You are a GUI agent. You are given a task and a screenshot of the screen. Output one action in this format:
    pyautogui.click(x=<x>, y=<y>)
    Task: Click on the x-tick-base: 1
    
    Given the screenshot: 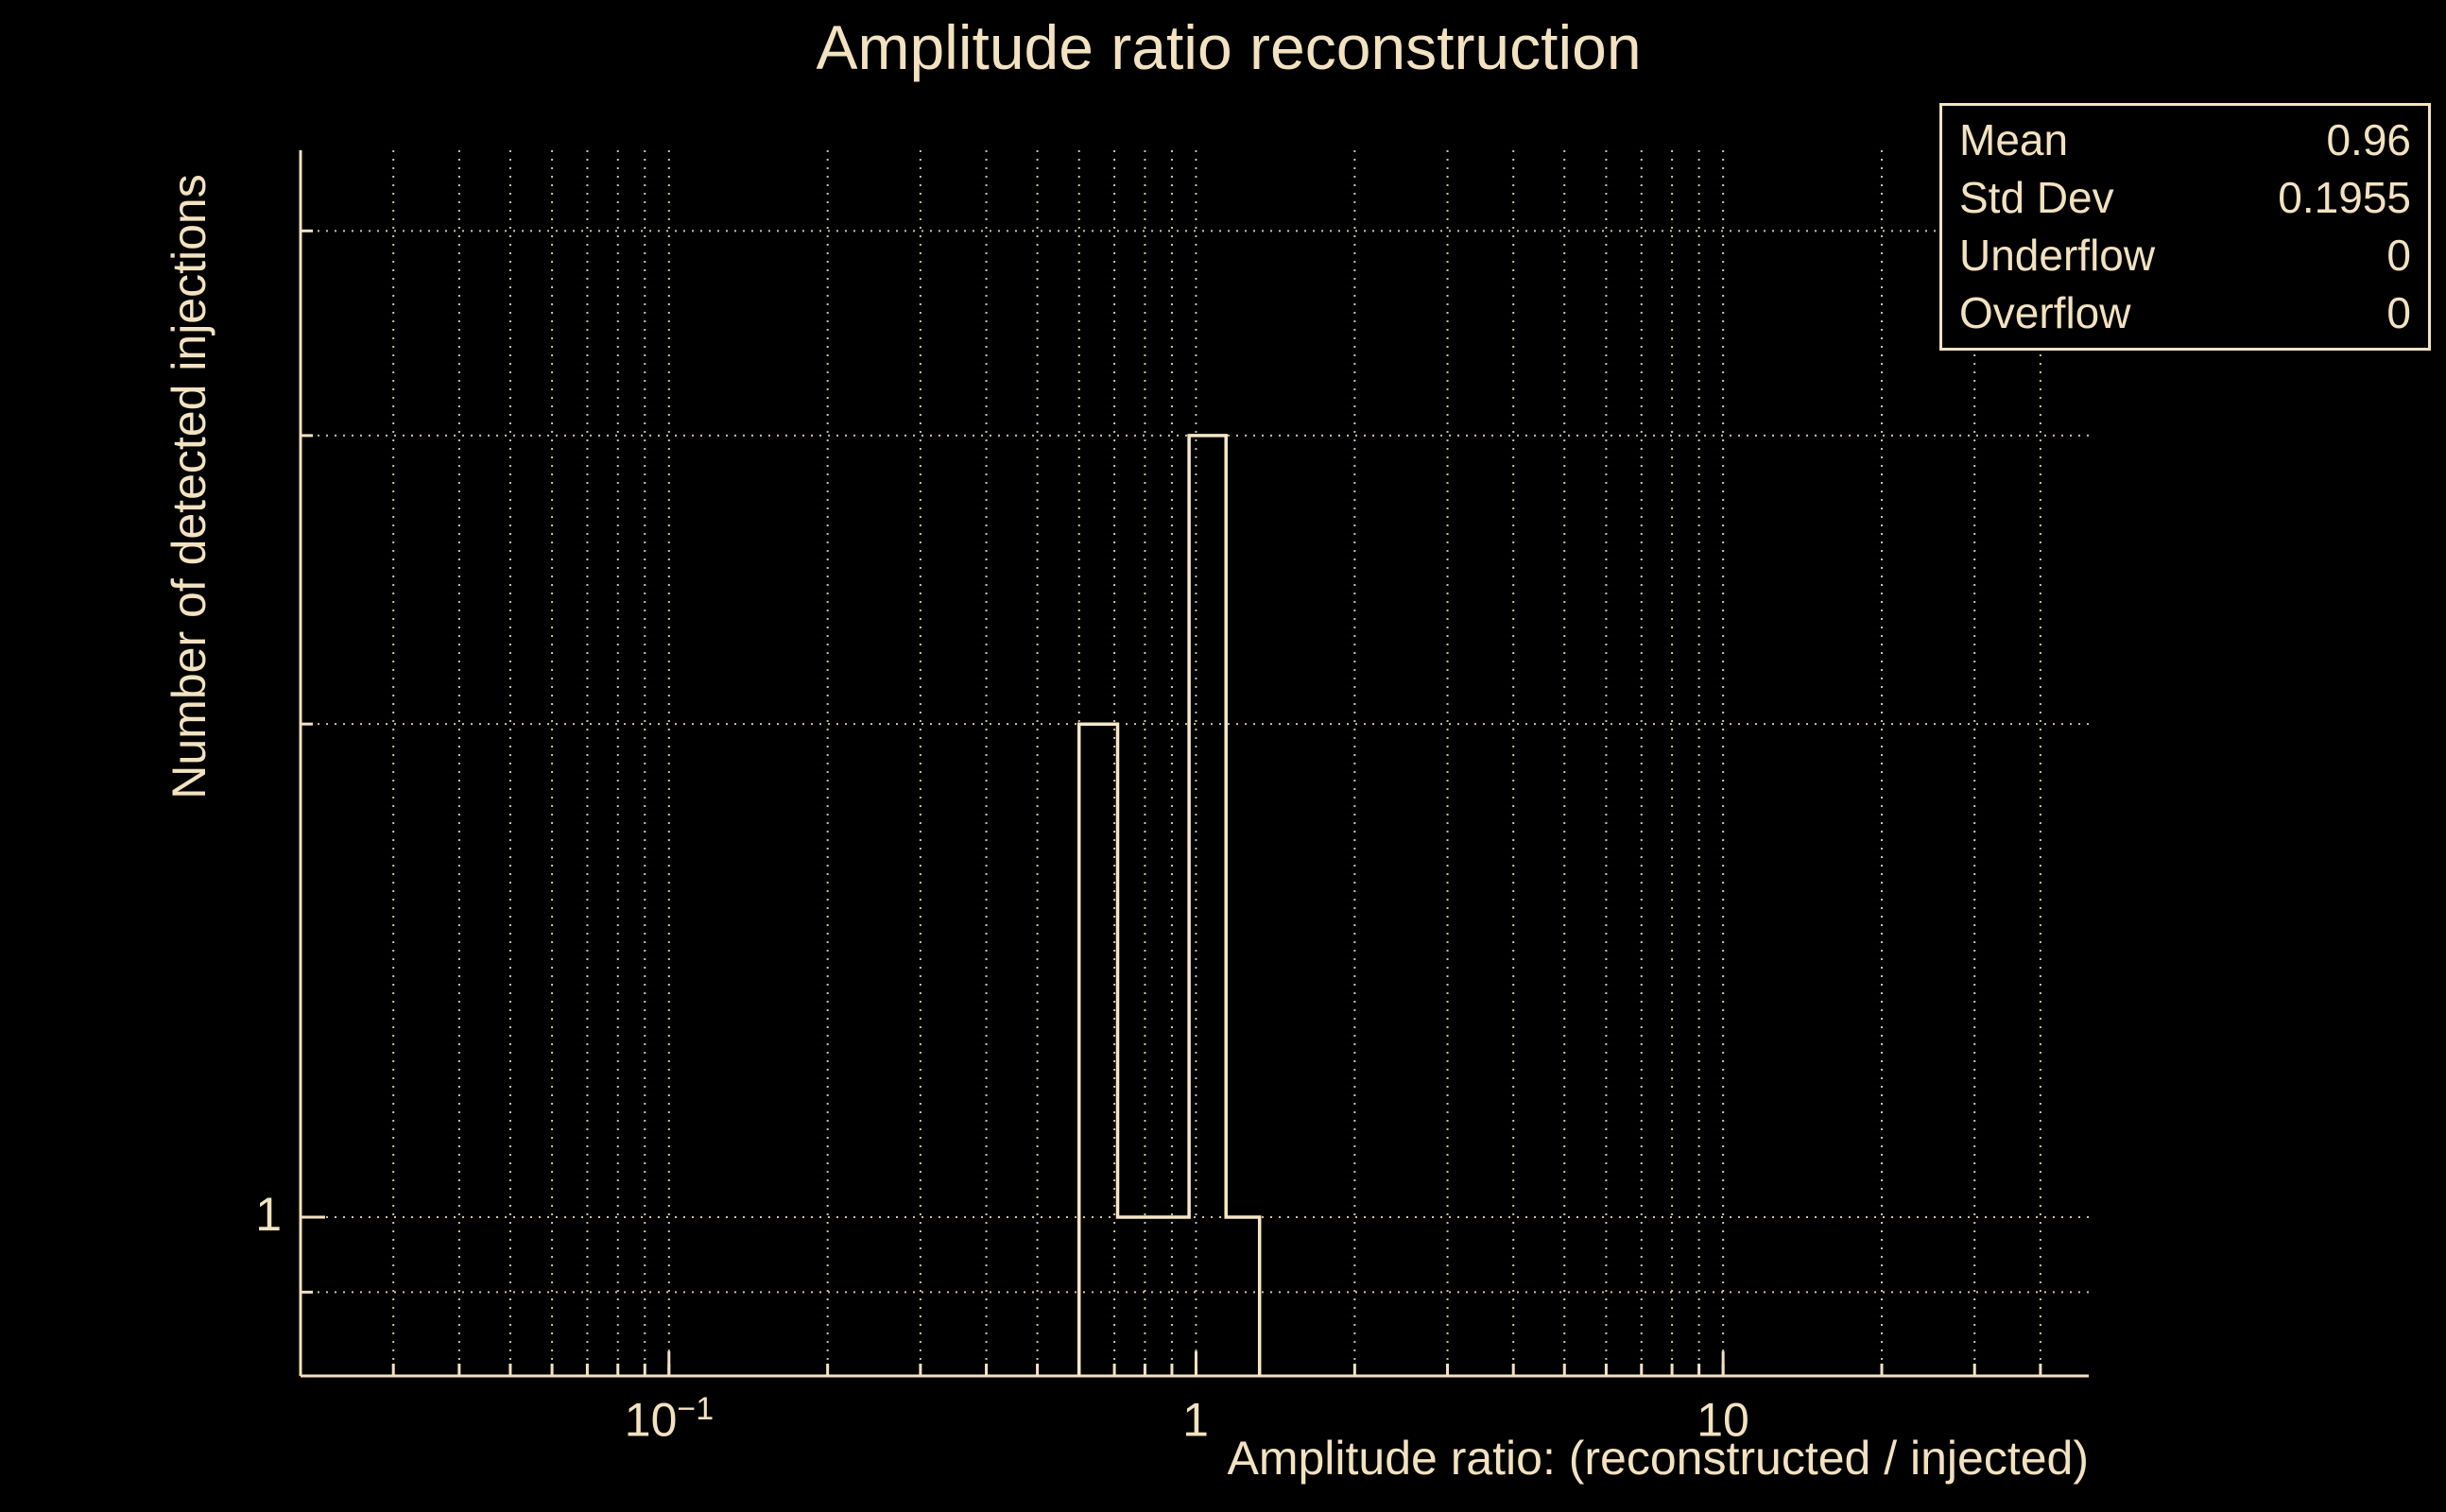 What is the action you would take?
    pyautogui.click(x=1195, y=1420)
    